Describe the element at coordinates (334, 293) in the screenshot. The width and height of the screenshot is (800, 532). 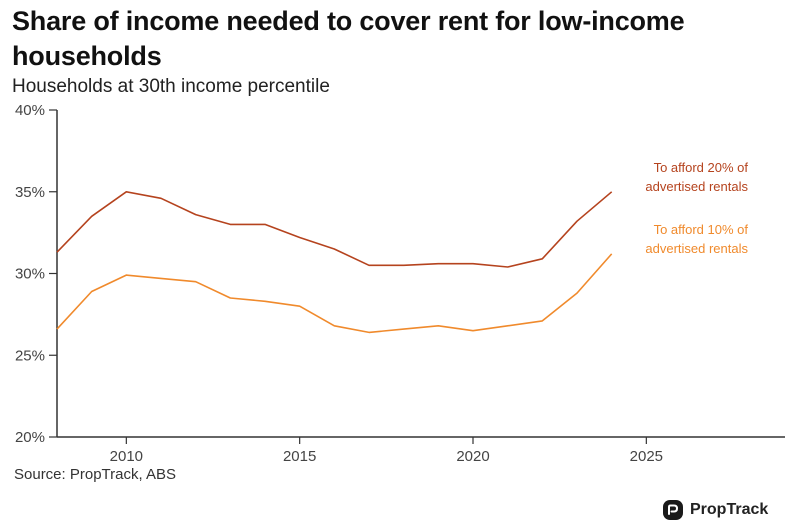
I see `series-line-rent-10pct` at that location.